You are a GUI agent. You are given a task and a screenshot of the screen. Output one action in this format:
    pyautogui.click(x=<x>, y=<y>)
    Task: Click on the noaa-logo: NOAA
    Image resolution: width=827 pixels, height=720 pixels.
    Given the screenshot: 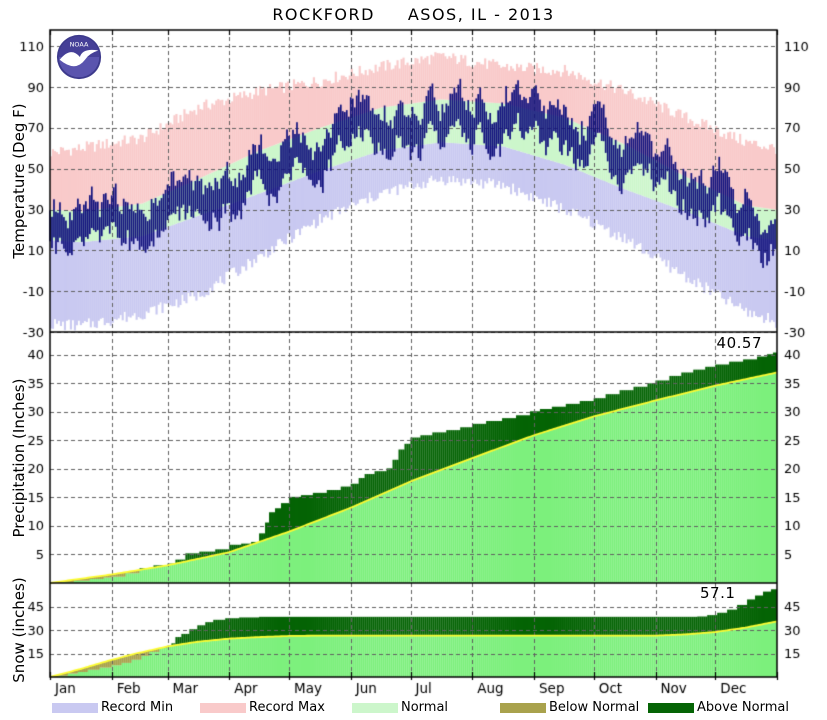 What is the action you would take?
    pyautogui.click(x=79, y=57)
    